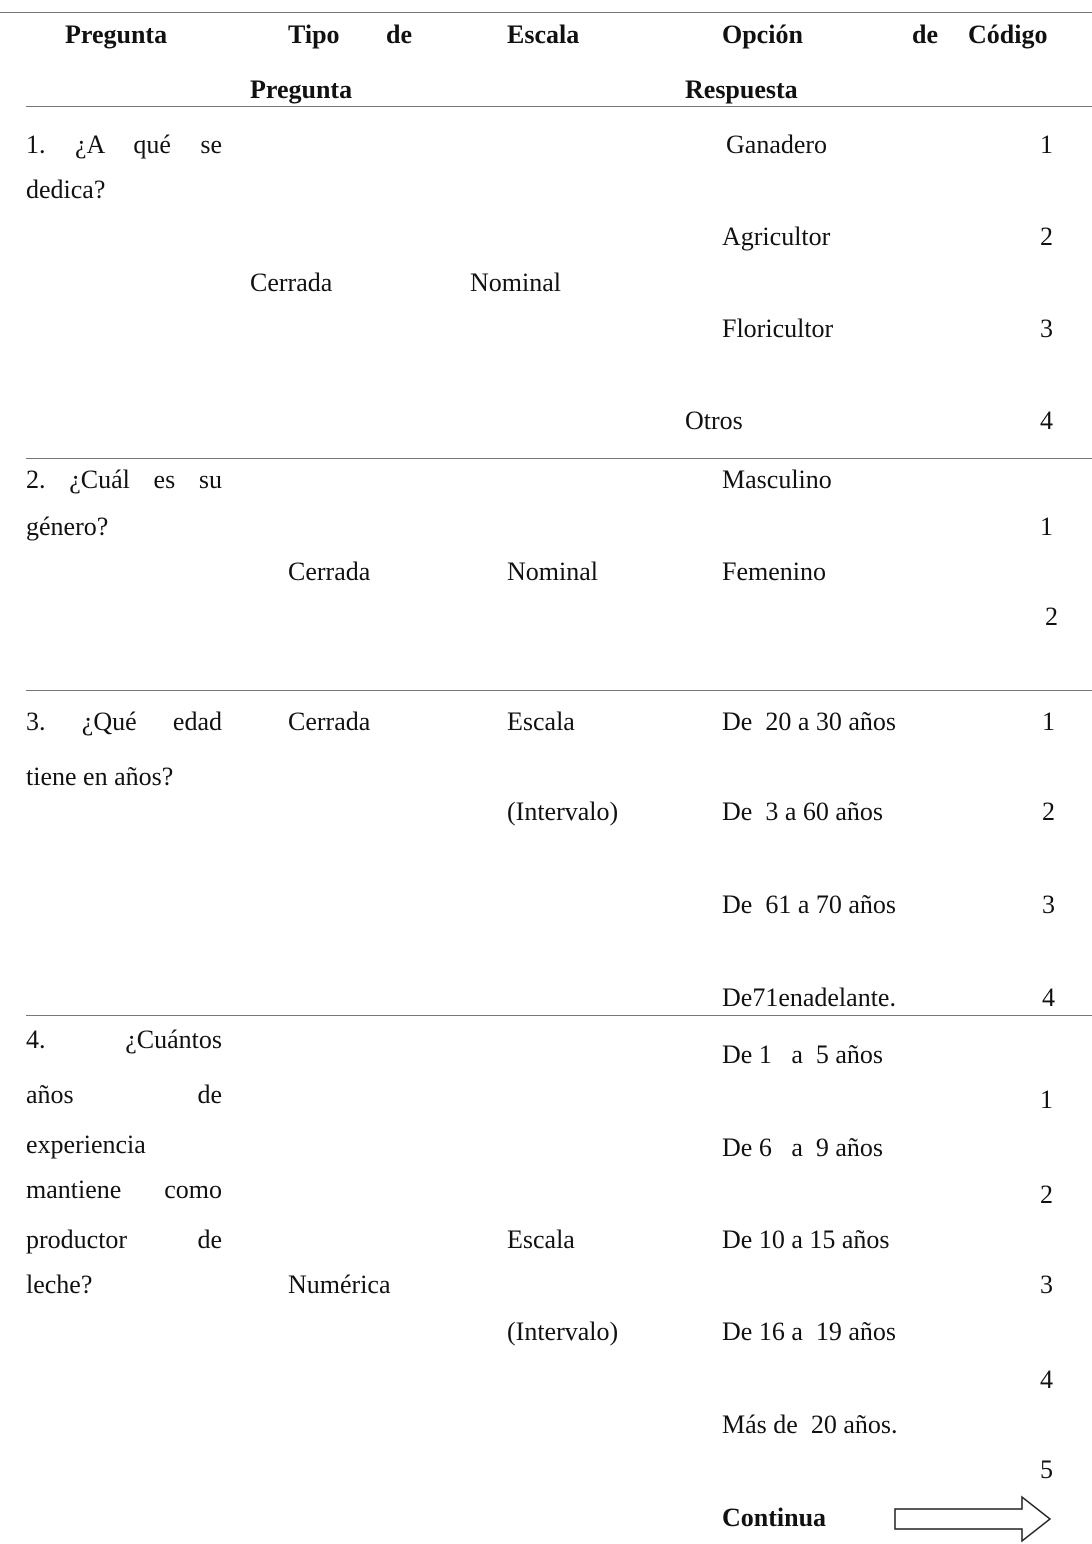 The image size is (1092, 1544). Describe the element at coordinates (809, 721) in the screenshot. I see `answer-option: De 20 a 30 años` at that location.